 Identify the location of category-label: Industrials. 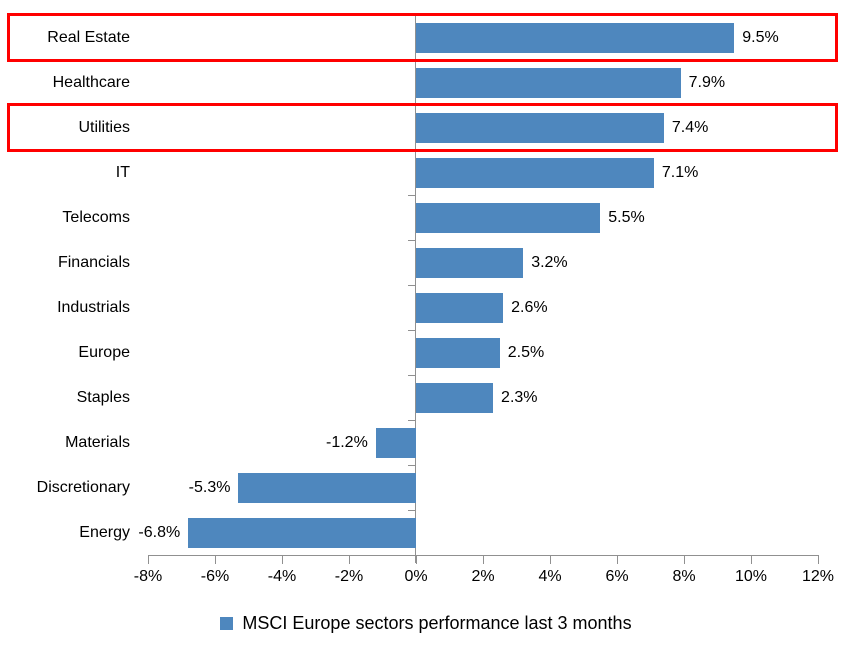
(93, 307).